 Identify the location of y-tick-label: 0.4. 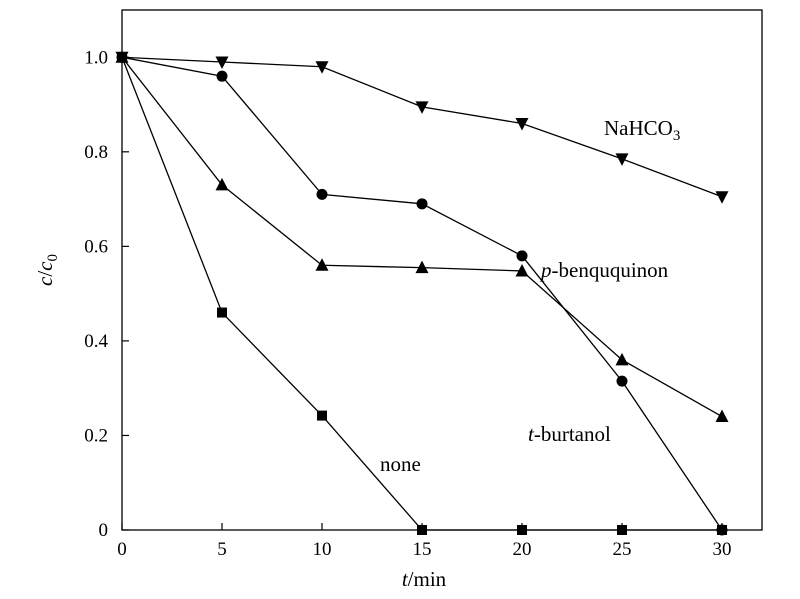
(96, 341).